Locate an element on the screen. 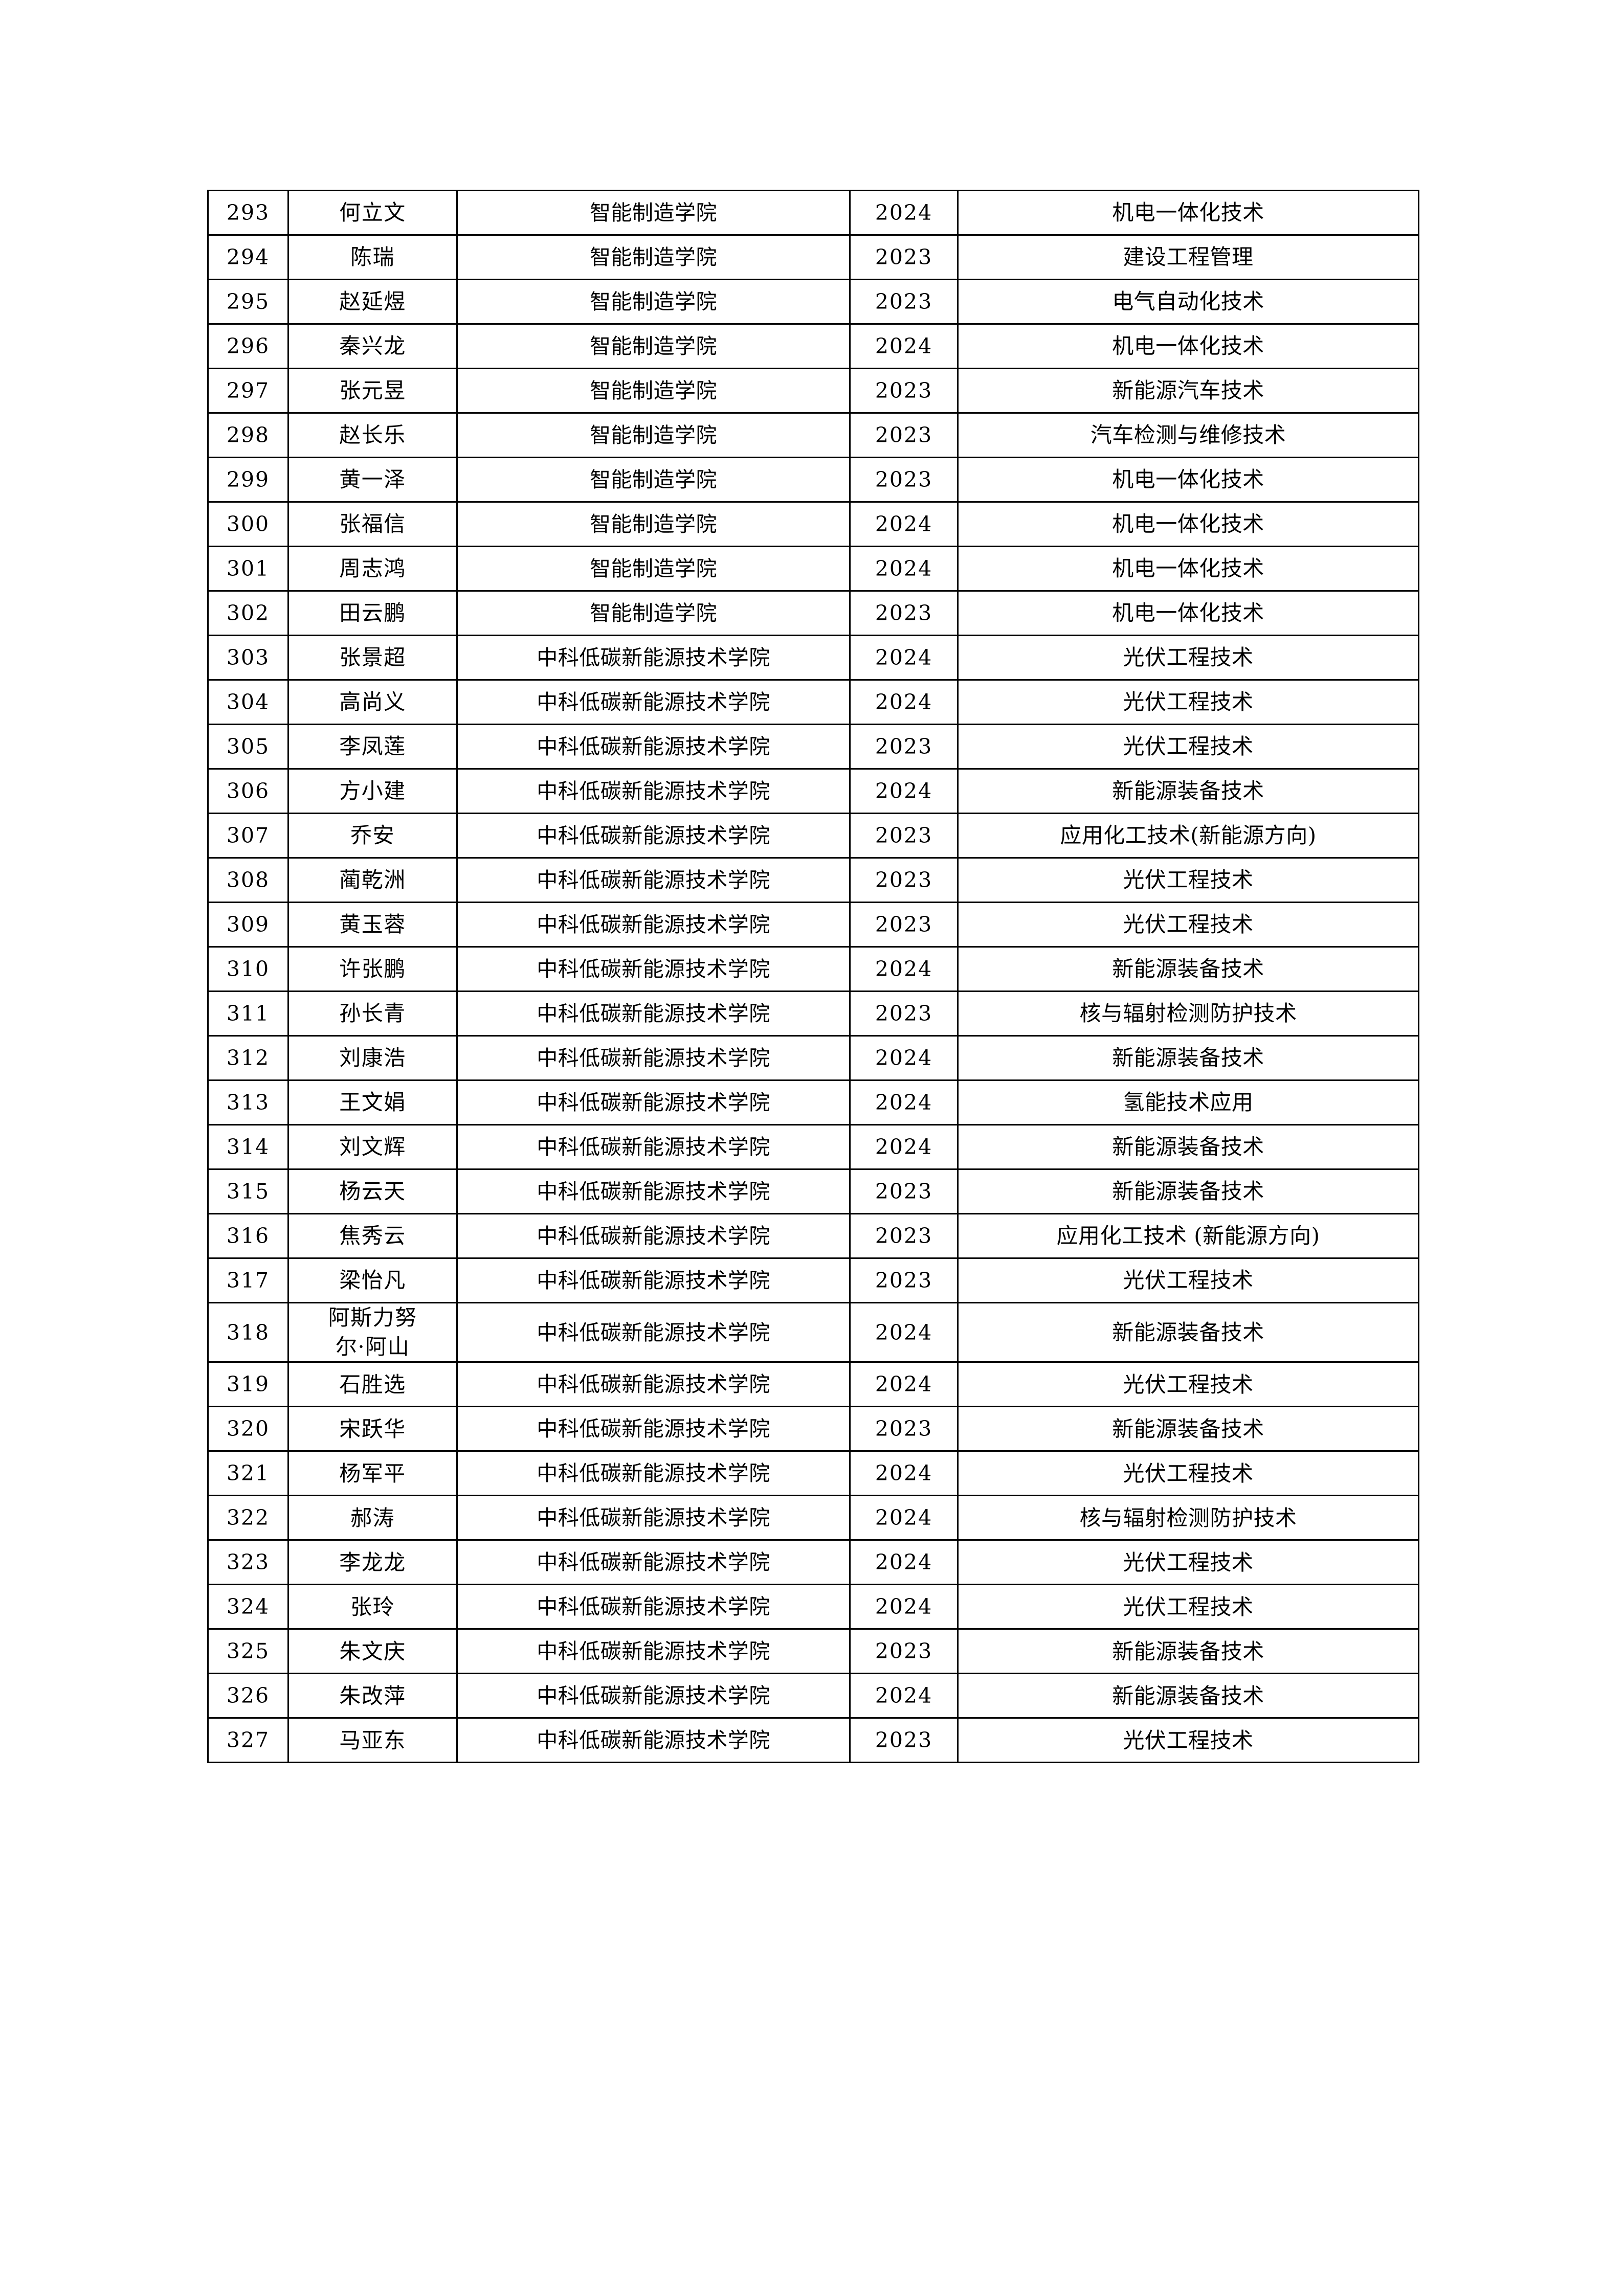  table-row: 309 黄玉蓉 中科低碳新能源技术学院 2023 光伏工程技术 is located at coordinates (813, 925).